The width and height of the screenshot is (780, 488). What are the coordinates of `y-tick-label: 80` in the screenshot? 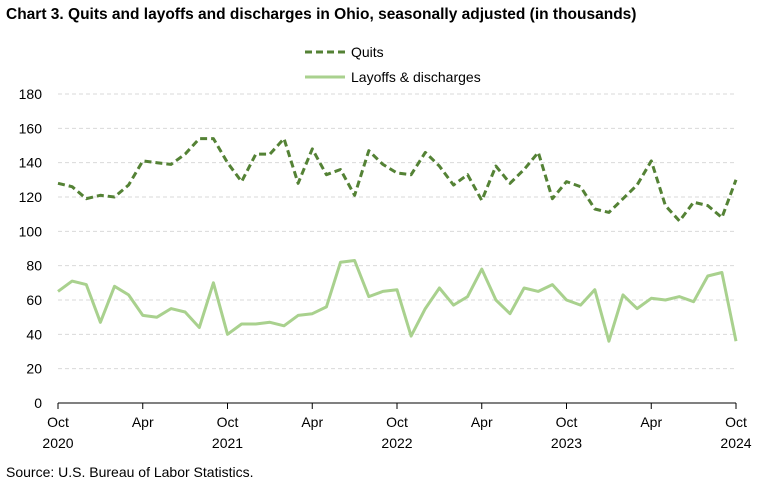 It's located at (34, 266).